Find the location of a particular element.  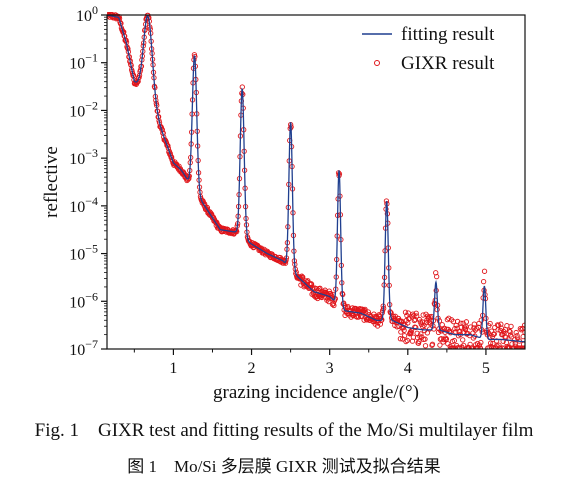

legend-marker-swatch is located at coordinates (377, 63).